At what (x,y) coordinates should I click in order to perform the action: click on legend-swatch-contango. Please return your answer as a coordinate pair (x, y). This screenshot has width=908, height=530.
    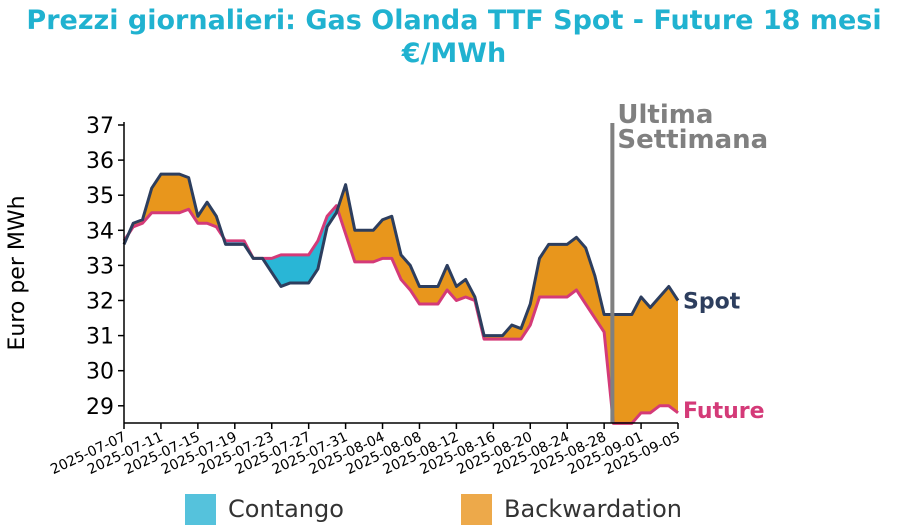
    Looking at the image, I should click on (200, 509).